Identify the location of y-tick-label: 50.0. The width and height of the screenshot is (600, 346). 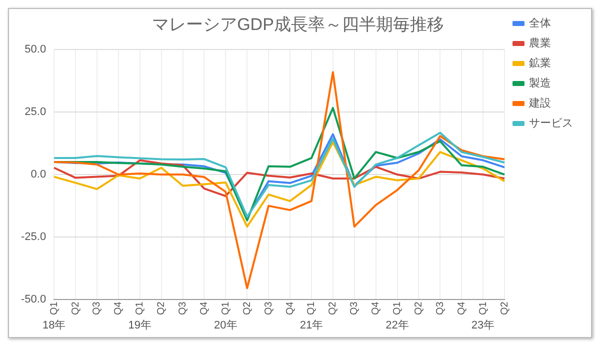
(35, 49).